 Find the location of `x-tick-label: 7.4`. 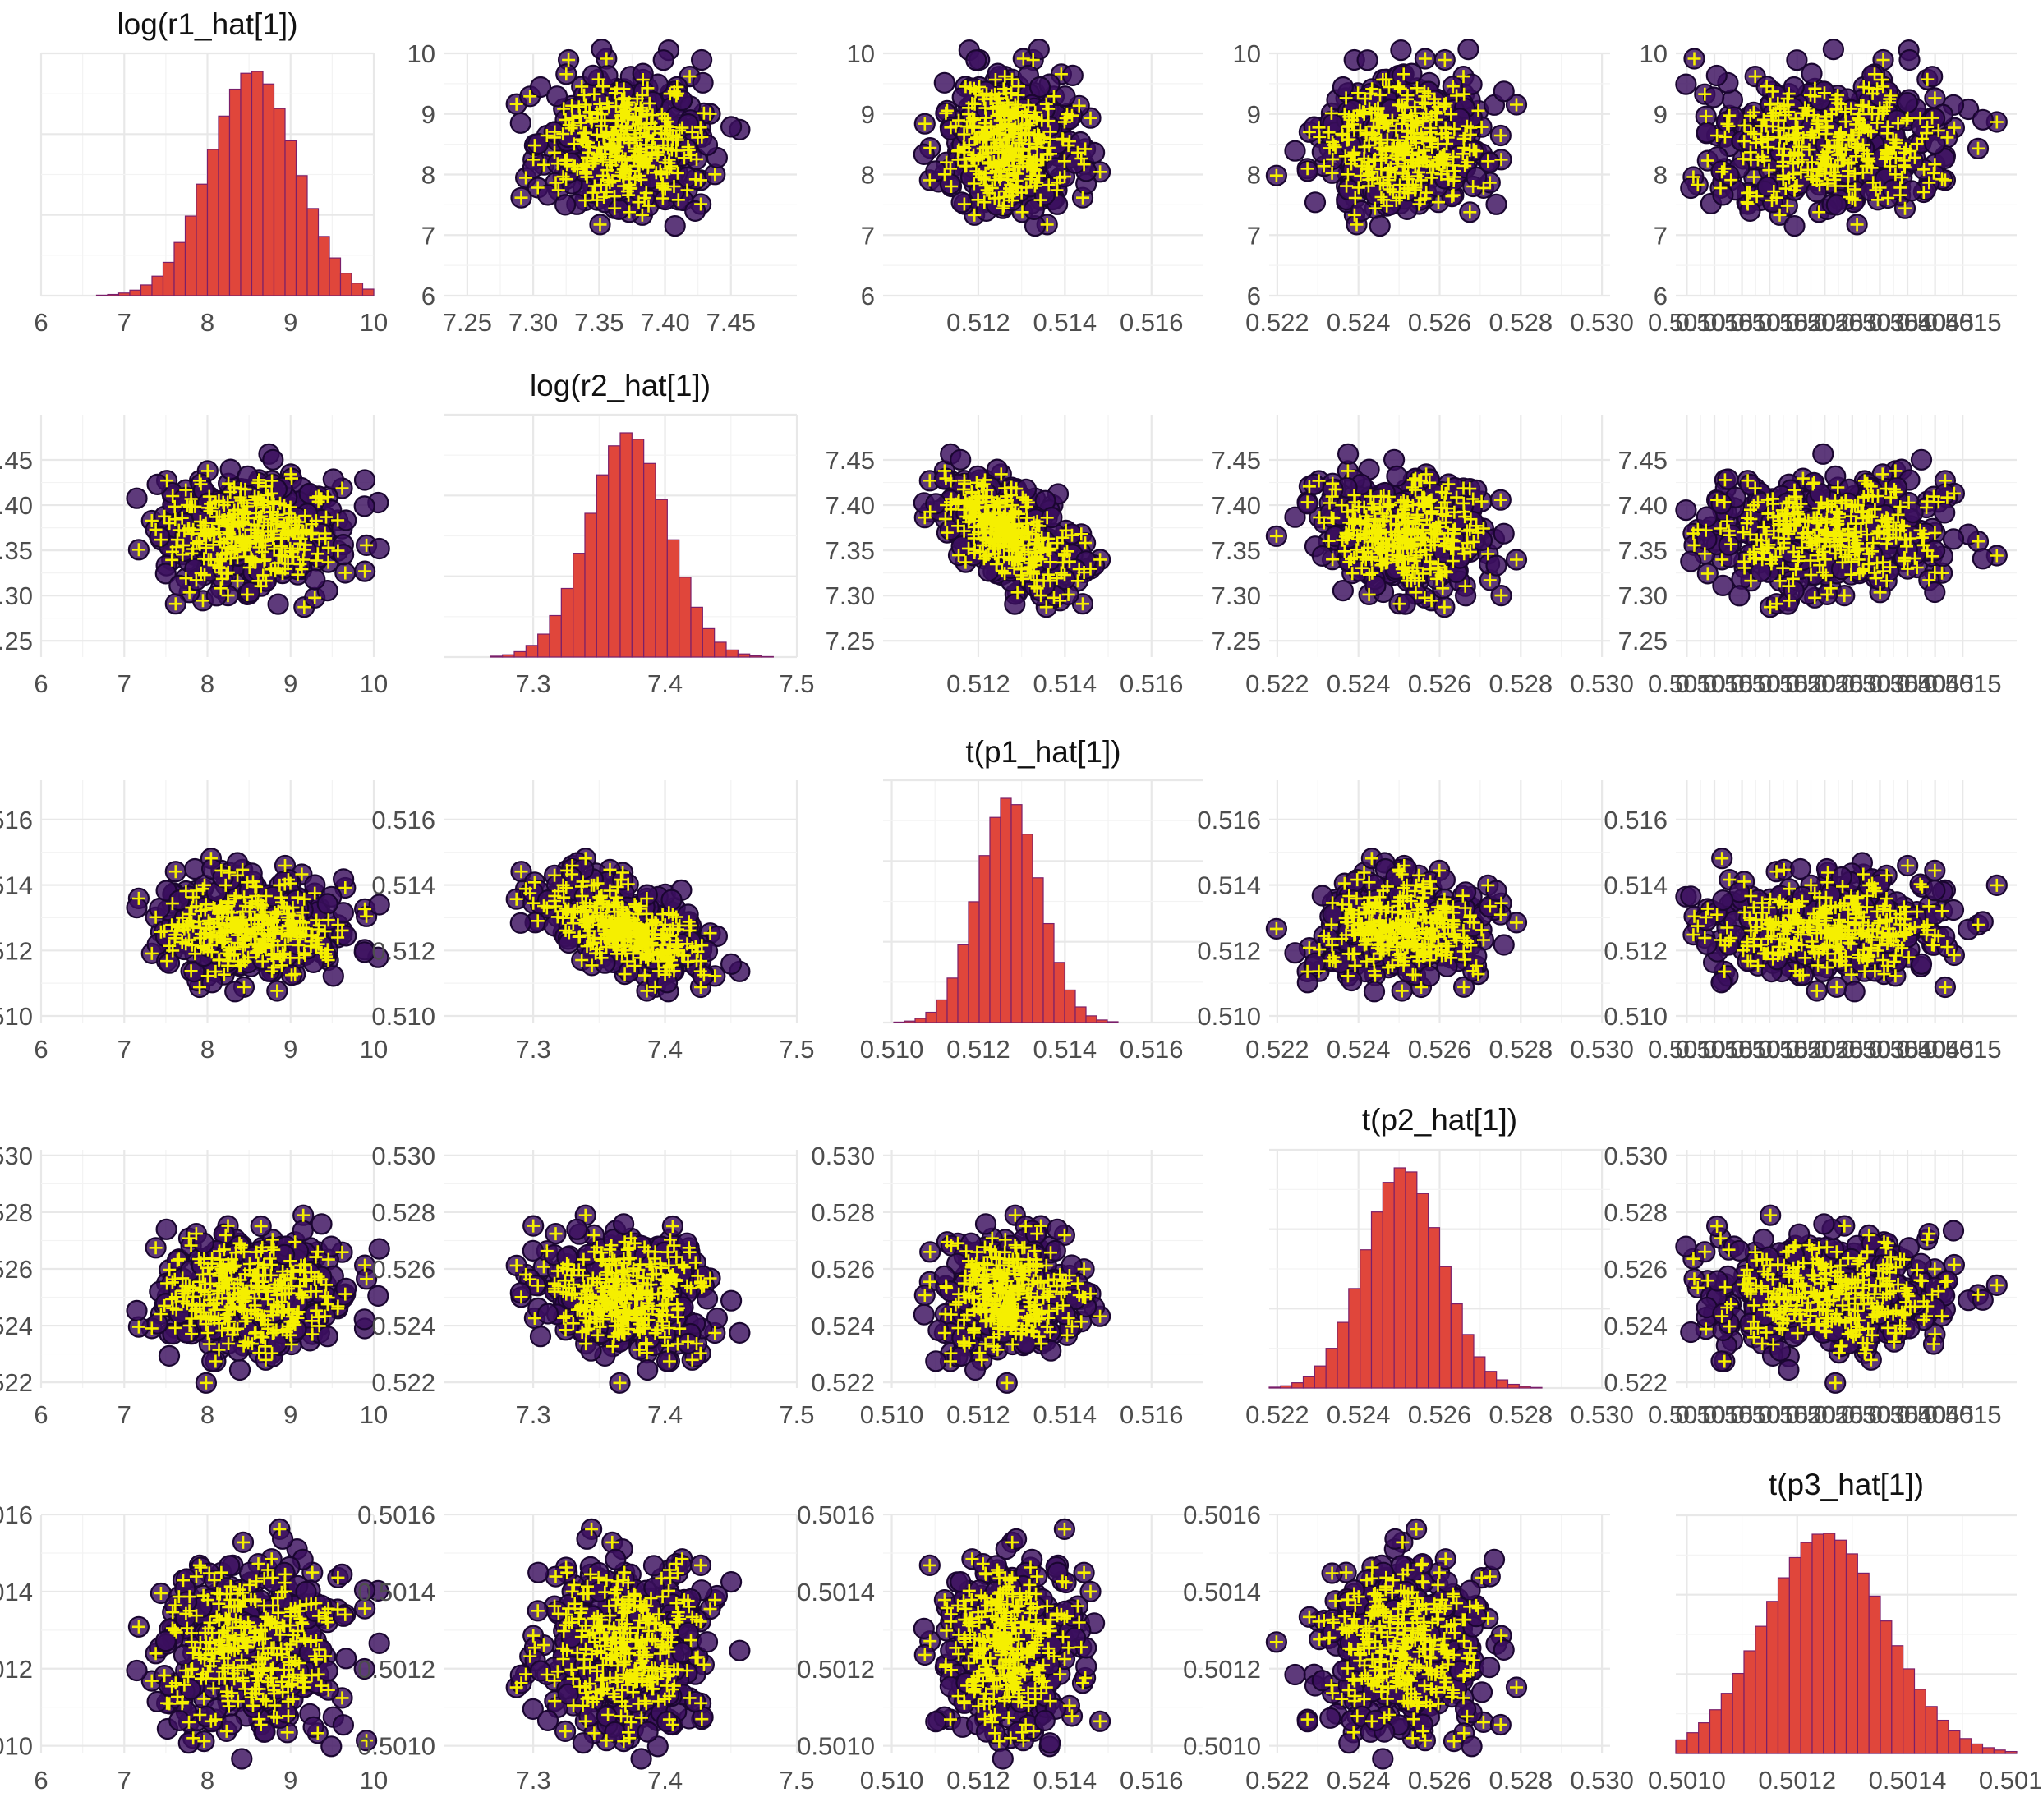

x-tick-label: 7.4 is located at coordinates (665, 683).